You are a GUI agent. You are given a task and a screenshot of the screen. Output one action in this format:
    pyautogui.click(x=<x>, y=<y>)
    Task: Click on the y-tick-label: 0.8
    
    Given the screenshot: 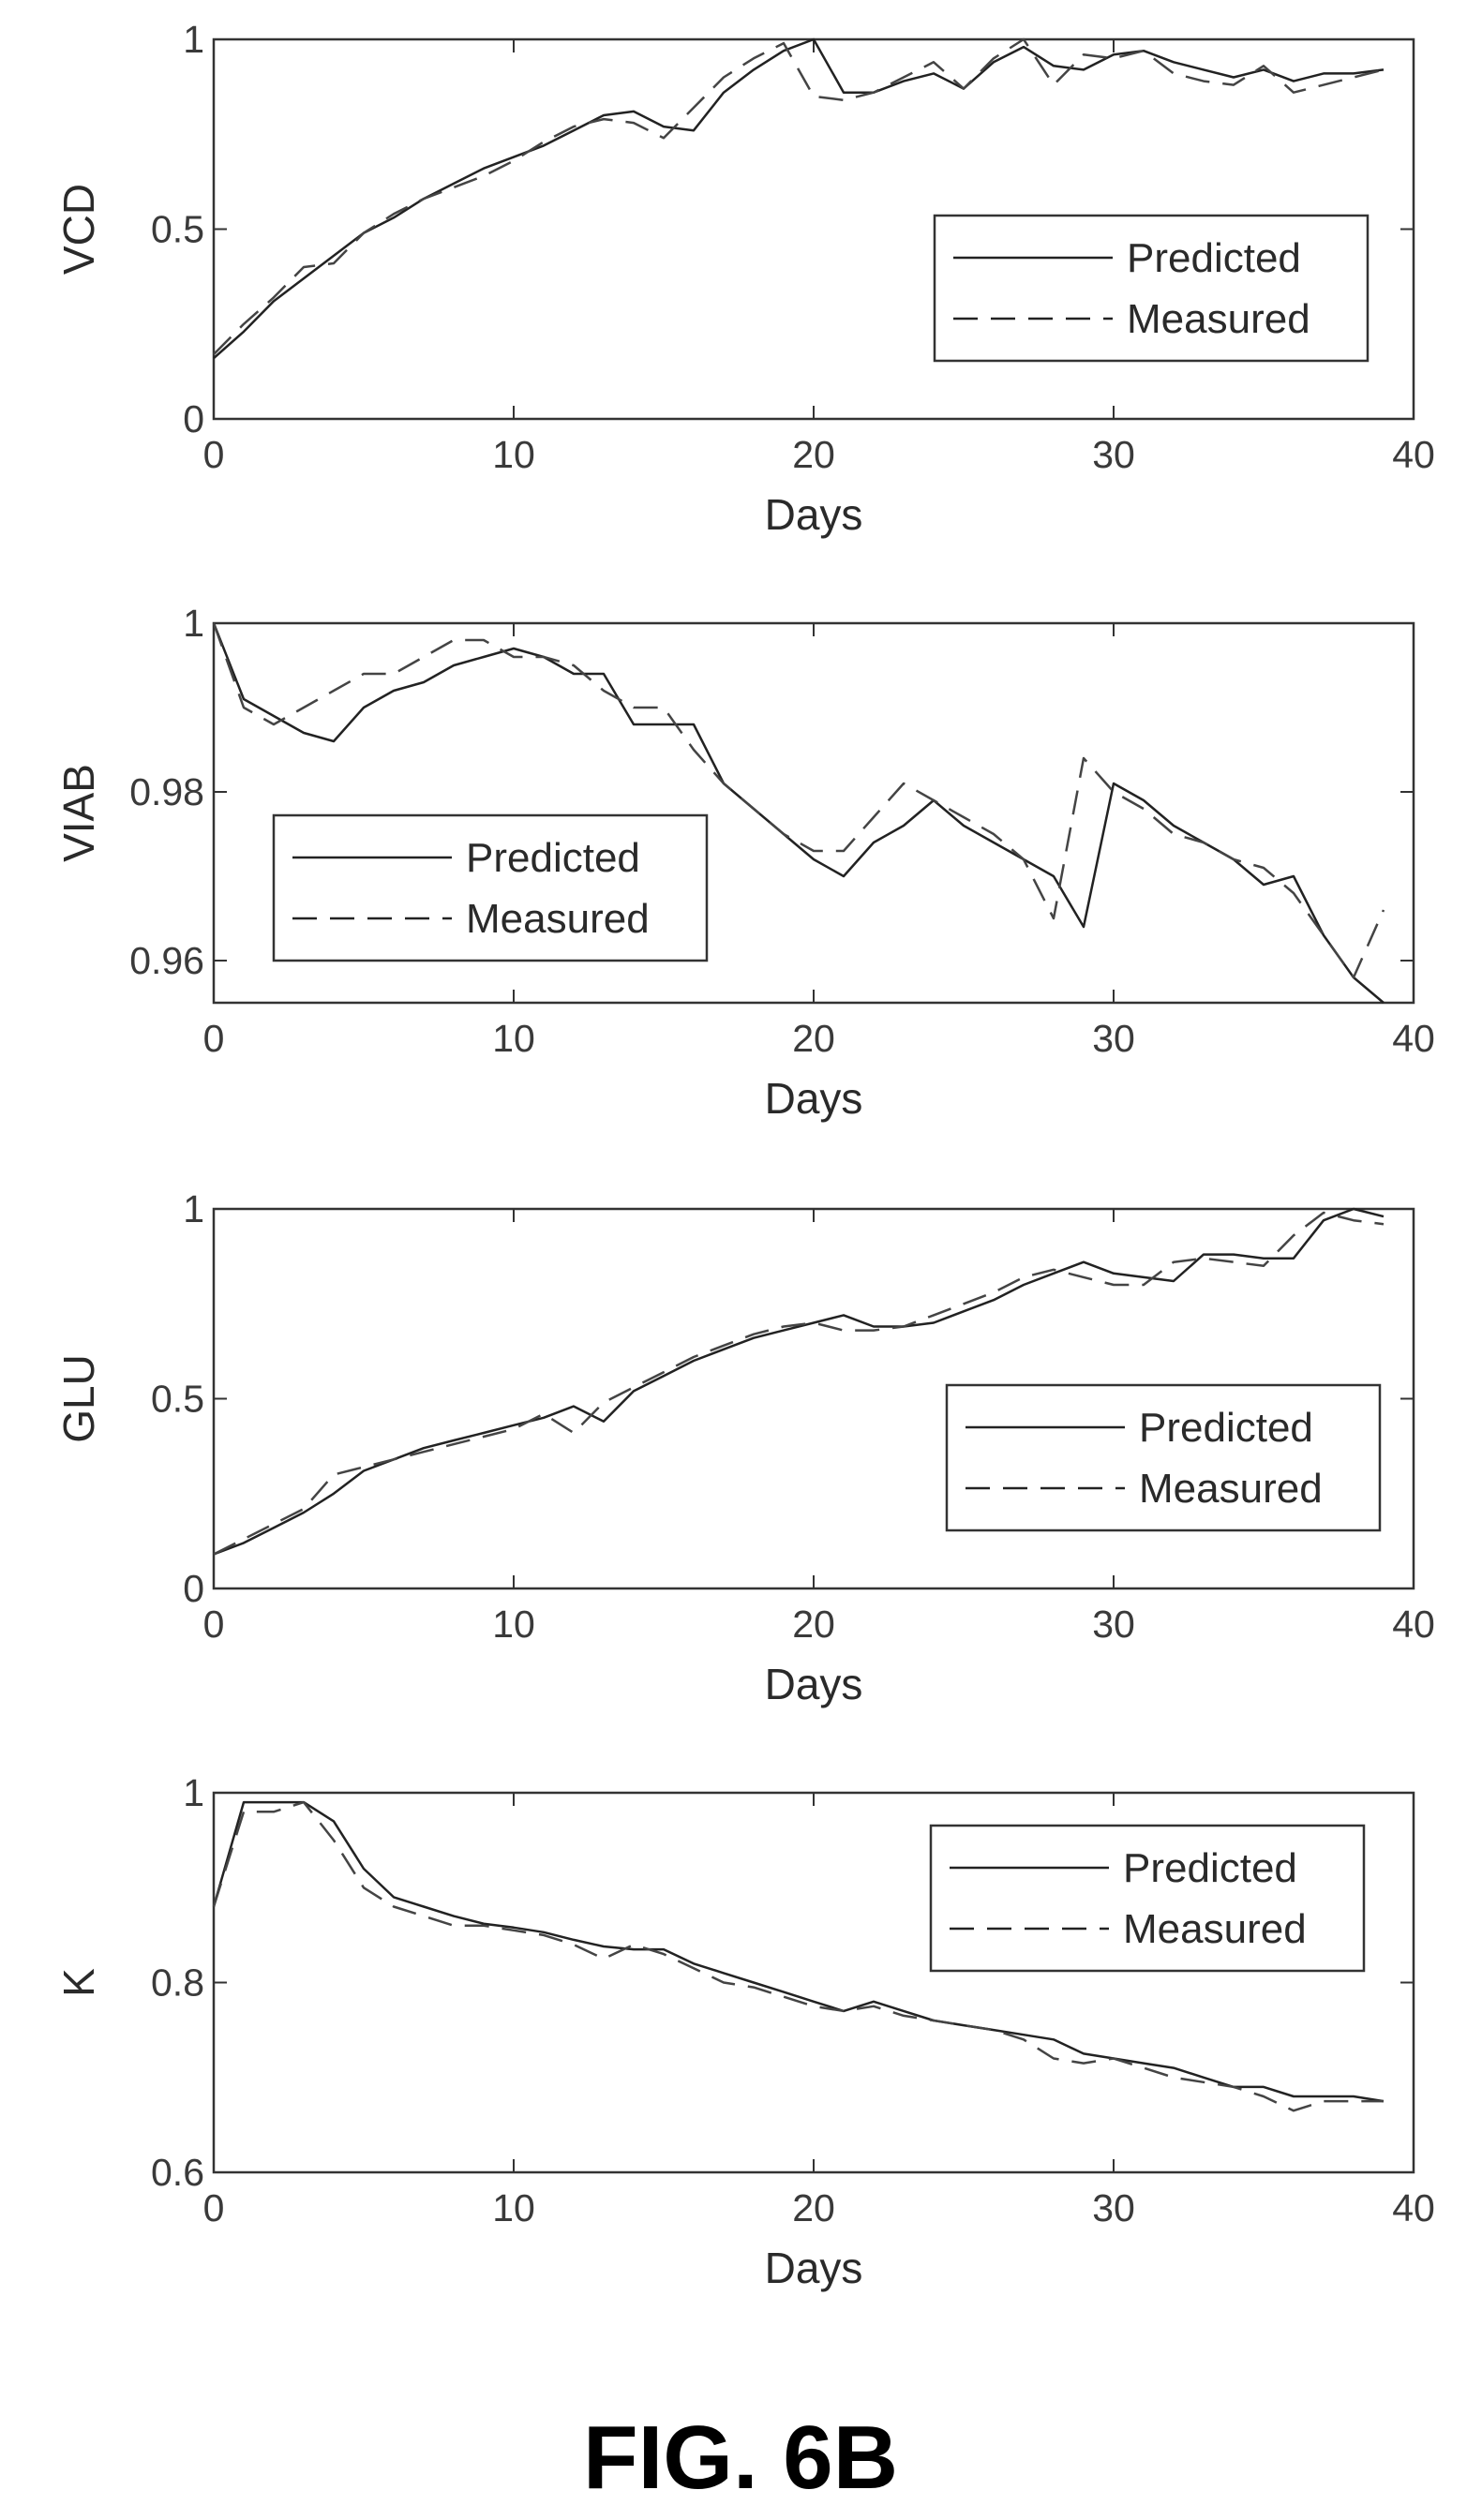 What is the action you would take?
    pyautogui.click(x=177, y=1983)
    